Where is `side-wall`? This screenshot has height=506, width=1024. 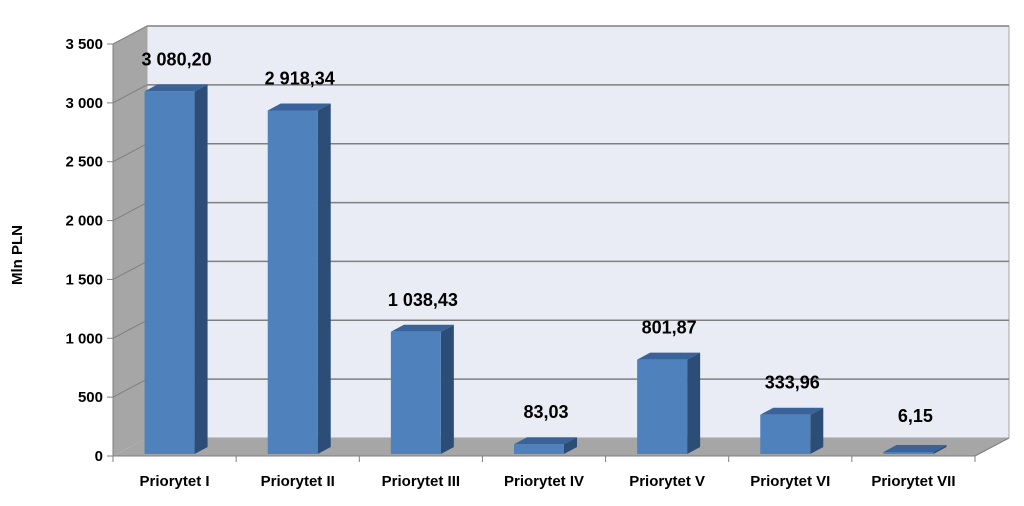 side-wall is located at coordinates (130, 241).